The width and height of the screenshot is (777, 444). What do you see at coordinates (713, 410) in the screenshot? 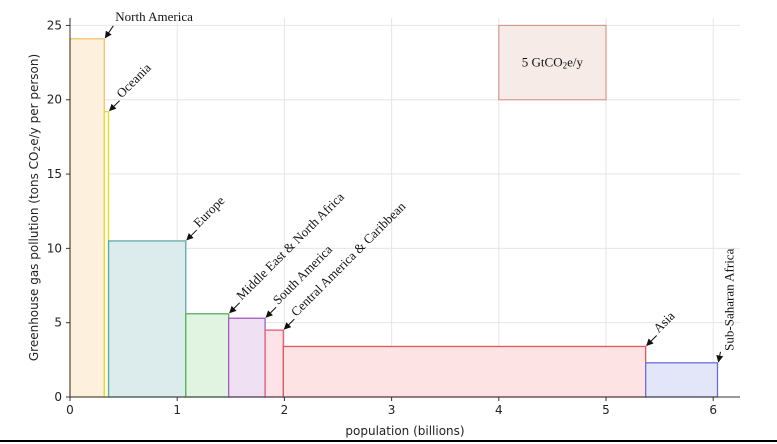
I see `x-tick-label: 6` at bounding box center [713, 410].